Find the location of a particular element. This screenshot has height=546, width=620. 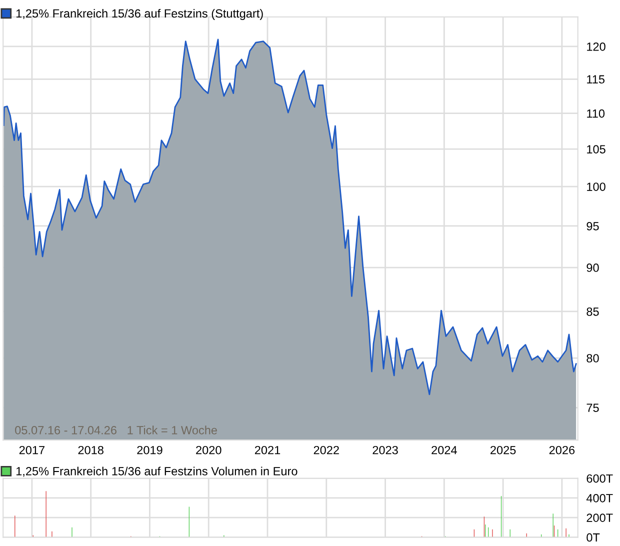

y-tick-label: 105 is located at coordinates (596, 149).